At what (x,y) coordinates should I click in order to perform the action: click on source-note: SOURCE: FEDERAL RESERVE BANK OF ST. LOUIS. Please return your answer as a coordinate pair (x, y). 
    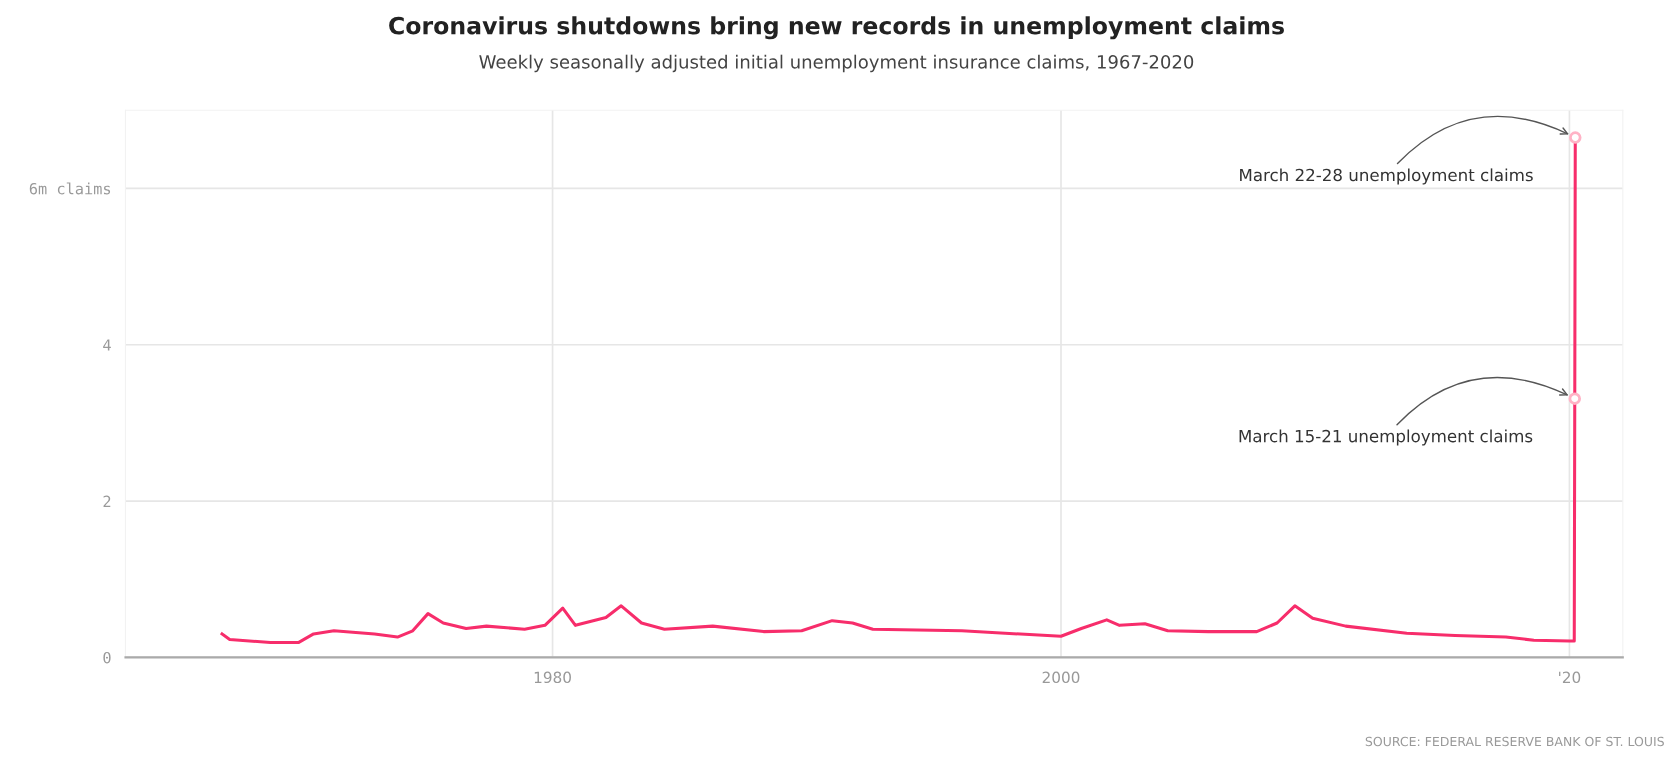
    Looking at the image, I should click on (1514, 741).